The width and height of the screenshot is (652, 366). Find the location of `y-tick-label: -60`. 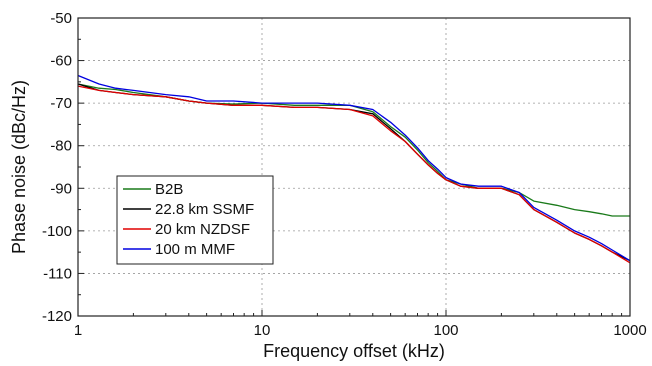

y-tick-label: -60 is located at coordinates (61, 61).